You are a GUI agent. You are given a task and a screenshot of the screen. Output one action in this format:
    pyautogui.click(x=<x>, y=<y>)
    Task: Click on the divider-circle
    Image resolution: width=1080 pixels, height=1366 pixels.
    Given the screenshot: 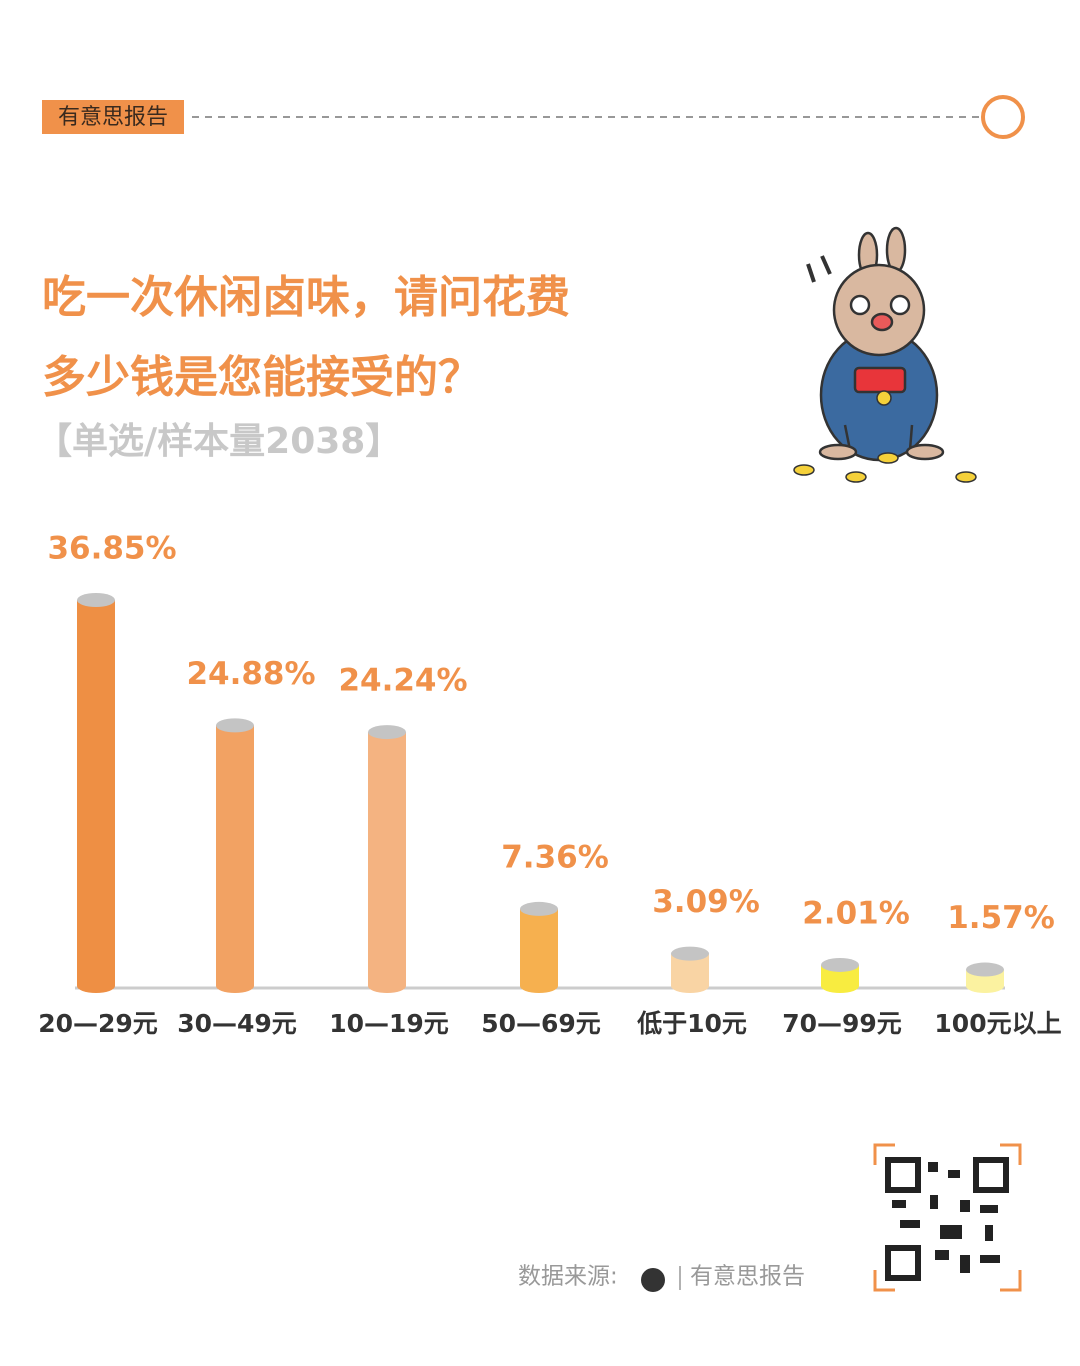 What is the action you would take?
    pyautogui.click(x=1003, y=117)
    